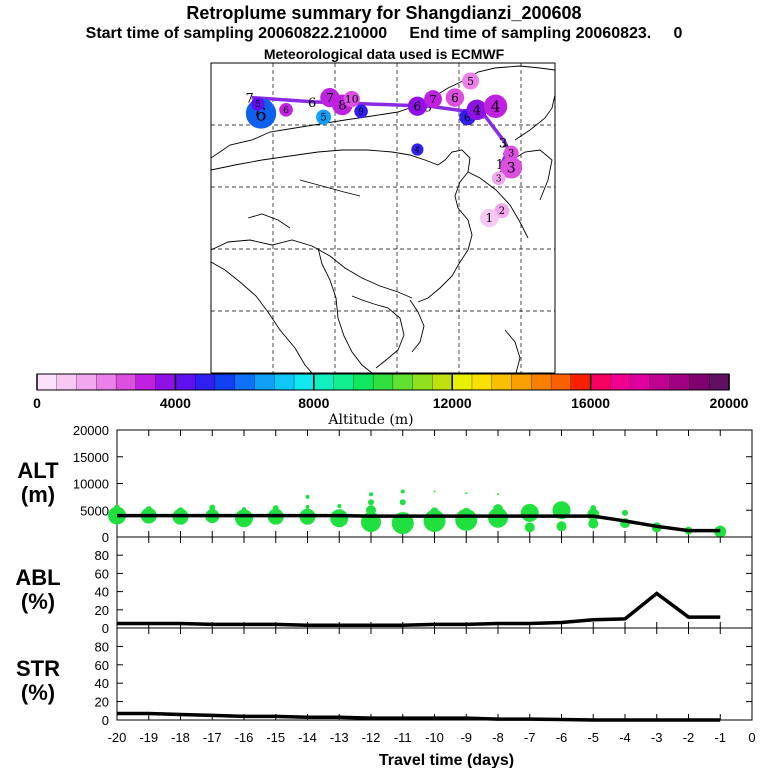  I want to click on x-tick-label: -2, so click(689, 737).